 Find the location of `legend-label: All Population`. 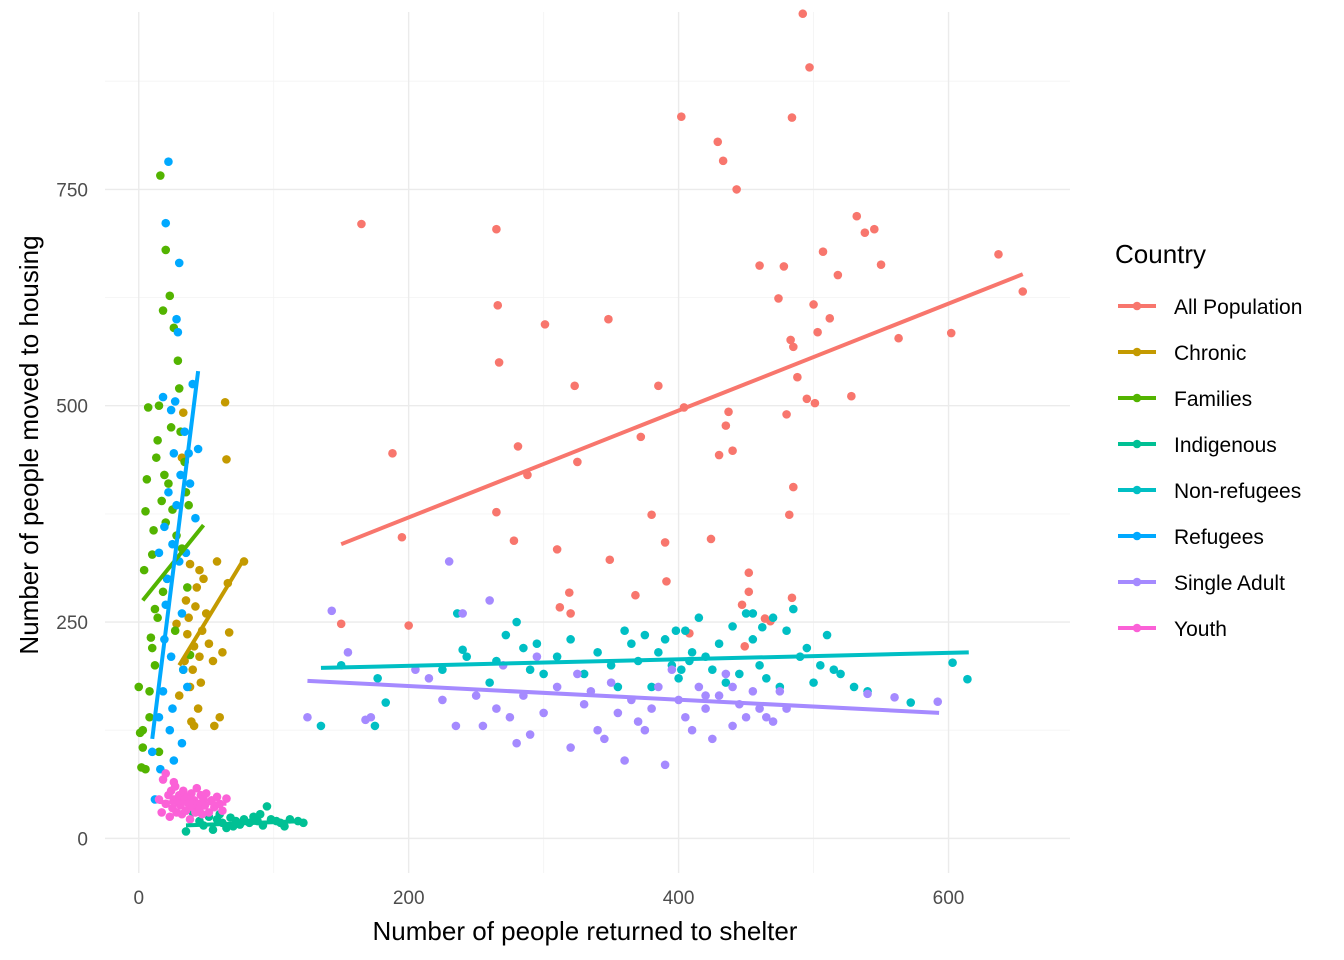

legend-label: All Population is located at coordinates (1238, 307).